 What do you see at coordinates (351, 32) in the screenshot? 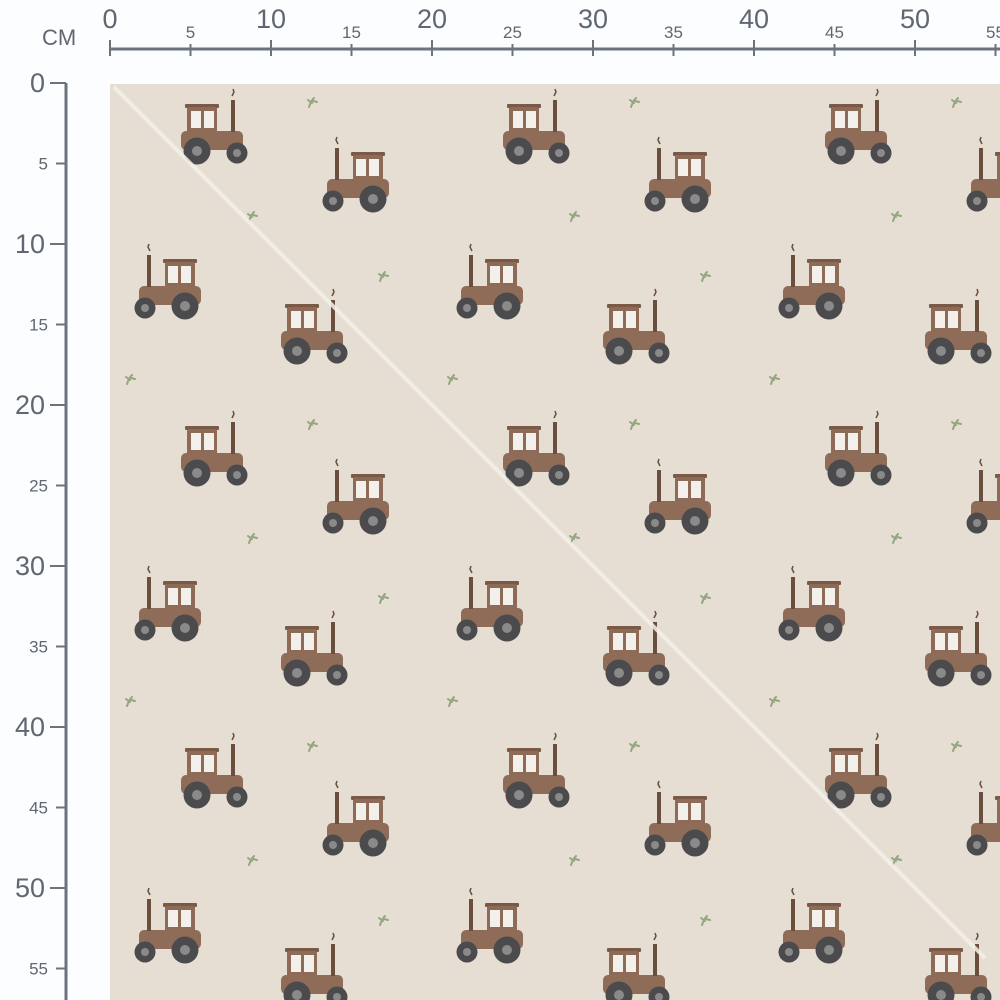
I see `top-tick-label: 15` at bounding box center [351, 32].